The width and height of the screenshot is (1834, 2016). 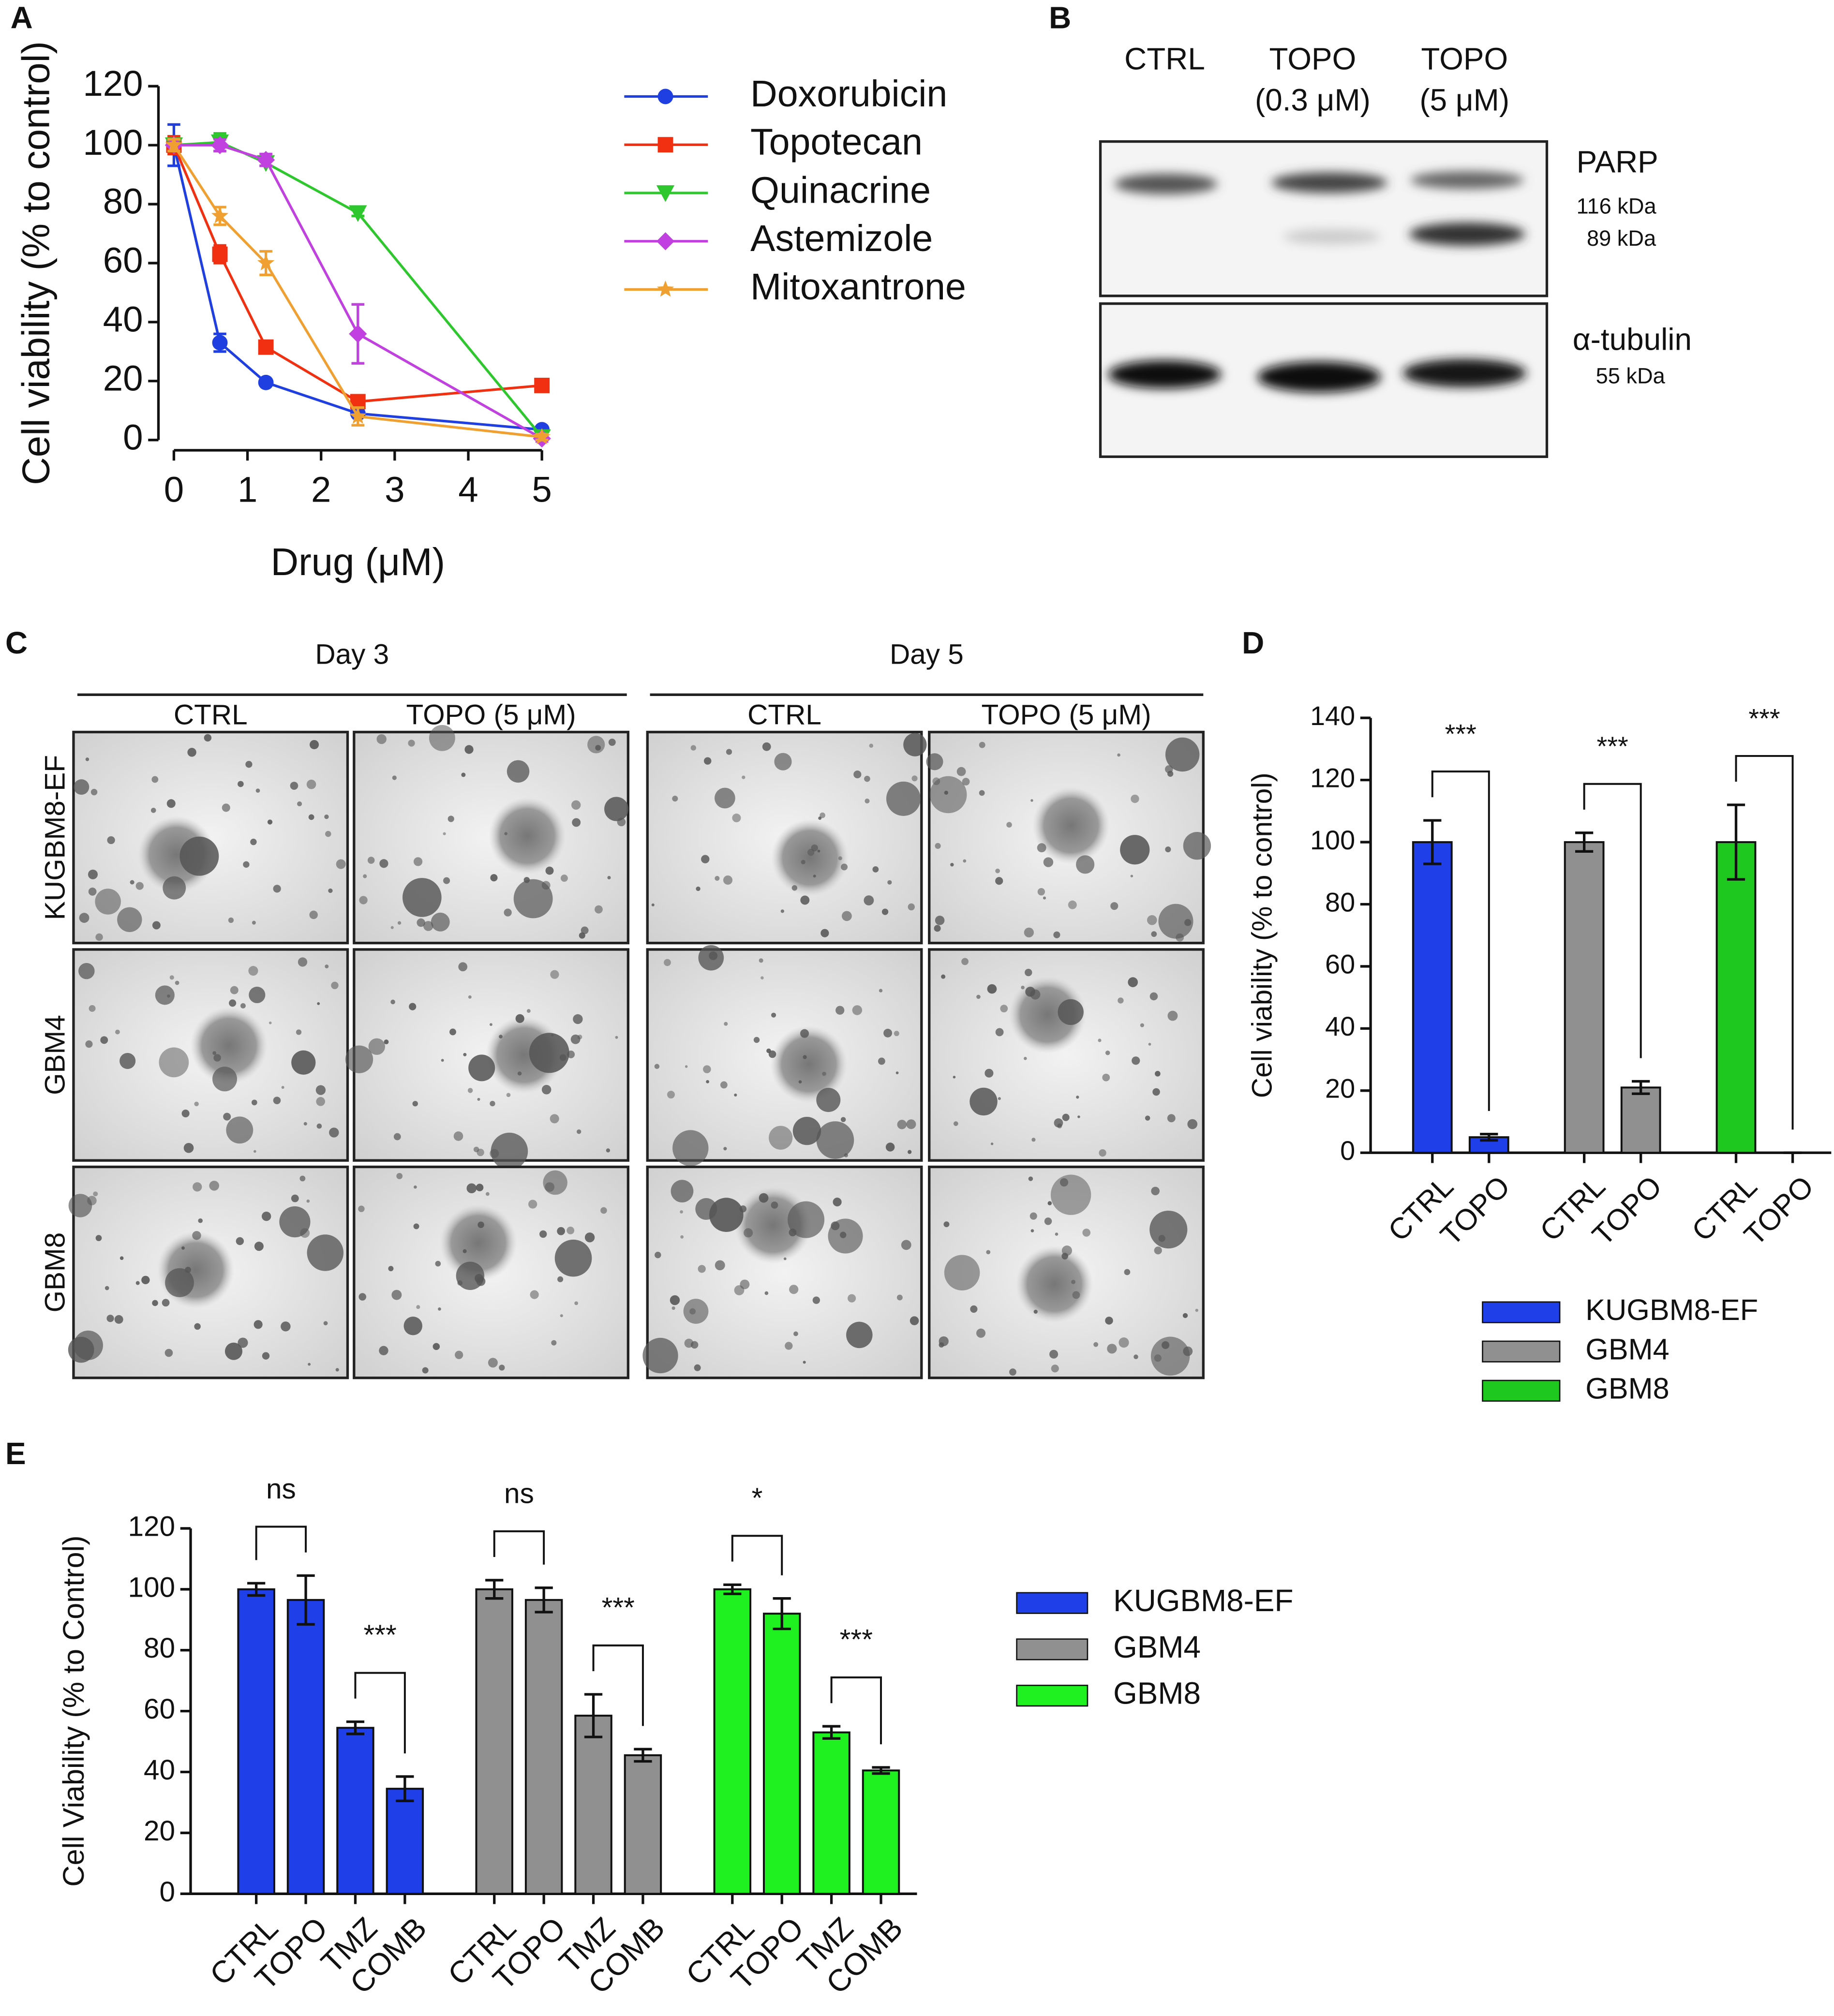 What do you see at coordinates (16, 643) in the screenshot?
I see `panel-label: C` at bounding box center [16, 643].